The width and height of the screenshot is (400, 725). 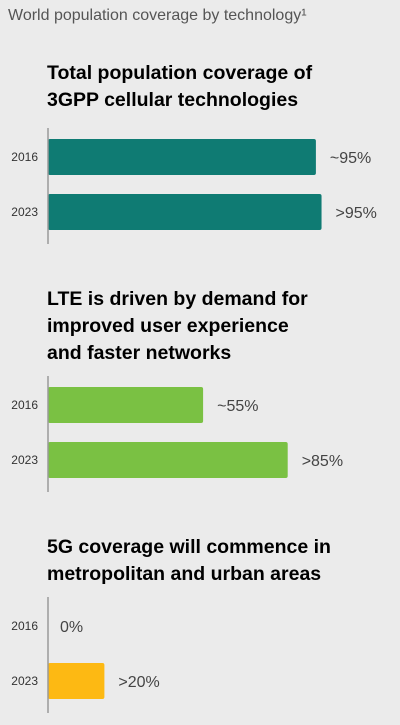 What do you see at coordinates (157, 15) in the screenshot?
I see `main-title: World population coverage by technology¹` at bounding box center [157, 15].